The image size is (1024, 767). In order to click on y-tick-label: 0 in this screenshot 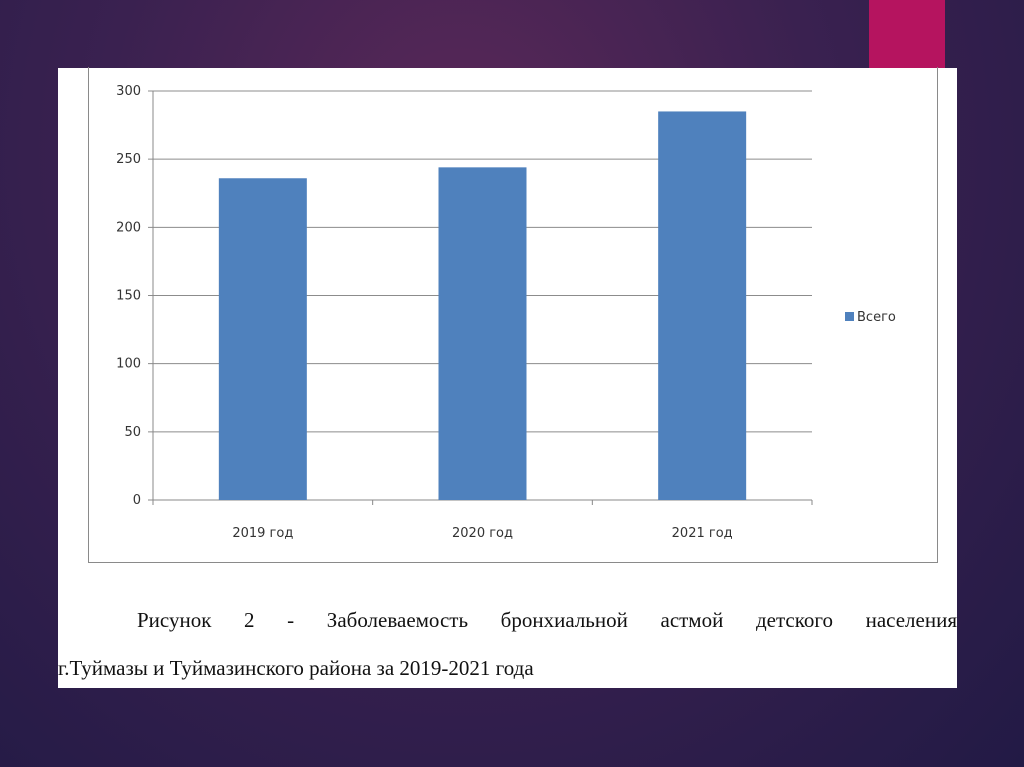, I will do `click(137, 500)`.